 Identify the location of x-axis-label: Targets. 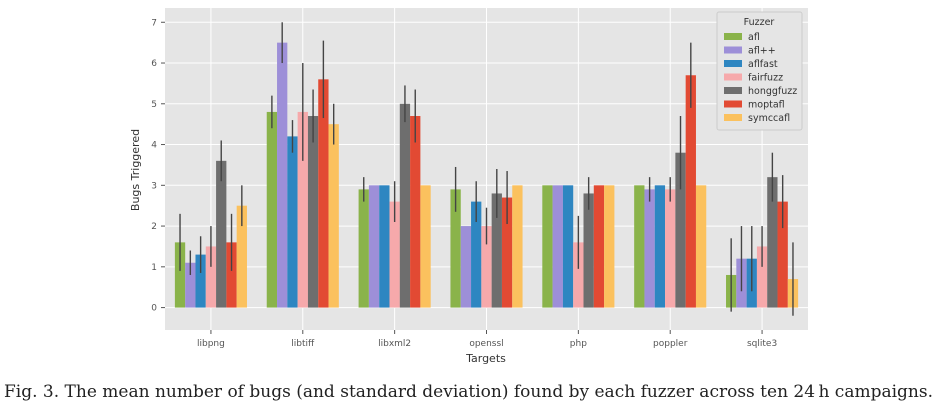
(485, 358).